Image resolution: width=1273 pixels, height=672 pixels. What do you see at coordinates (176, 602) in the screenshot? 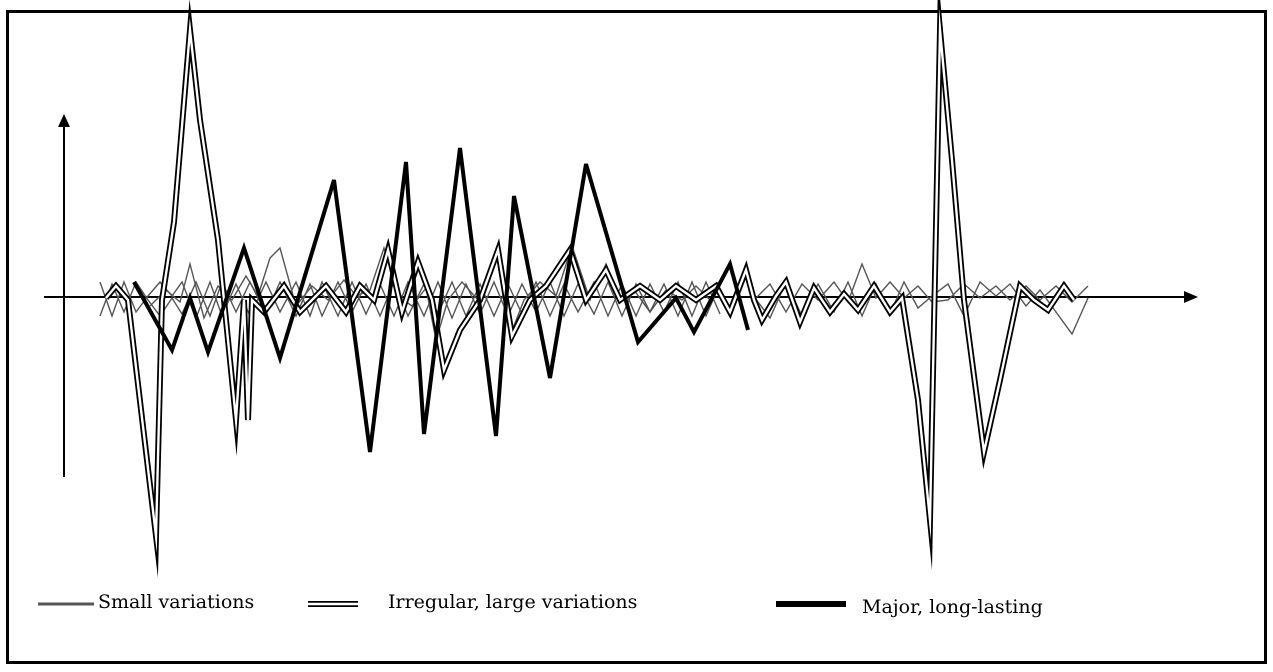
I see `legend-label-small: Small variations` at bounding box center [176, 602].